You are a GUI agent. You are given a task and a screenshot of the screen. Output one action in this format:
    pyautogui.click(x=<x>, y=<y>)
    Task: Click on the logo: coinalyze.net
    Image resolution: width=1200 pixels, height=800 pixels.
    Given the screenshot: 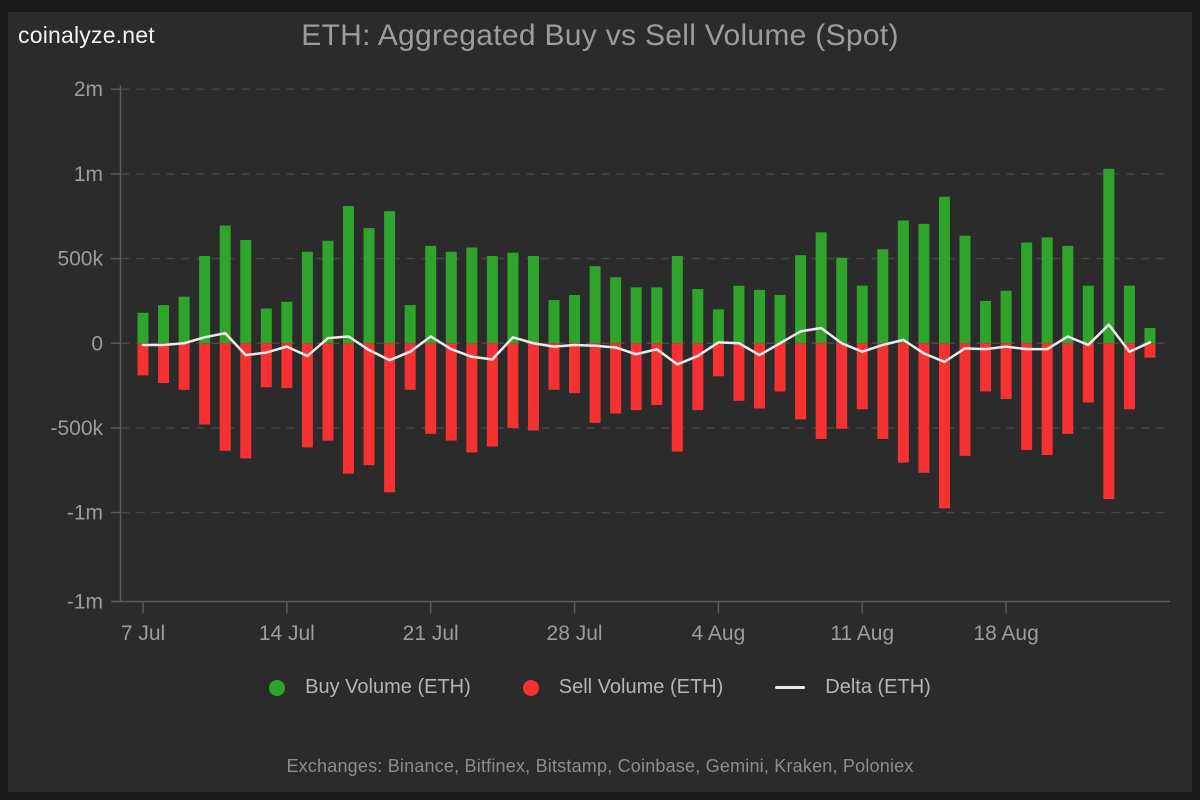 What is the action you would take?
    pyautogui.click(x=86, y=35)
    